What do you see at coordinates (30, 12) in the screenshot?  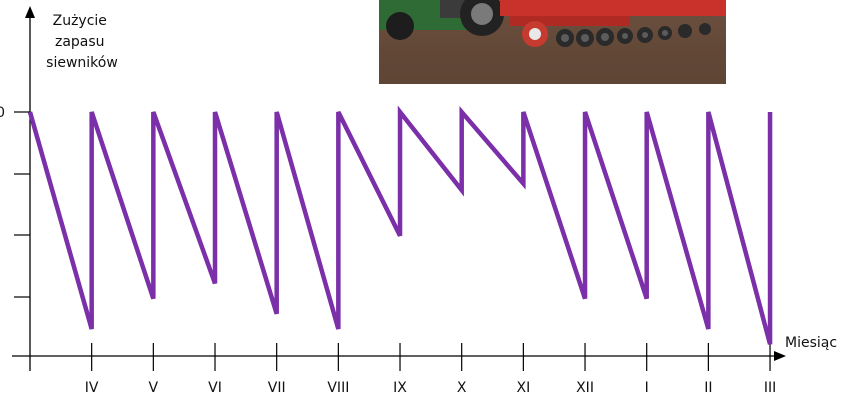 I see `y-axis-arrow-icon` at bounding box center [30, 12].